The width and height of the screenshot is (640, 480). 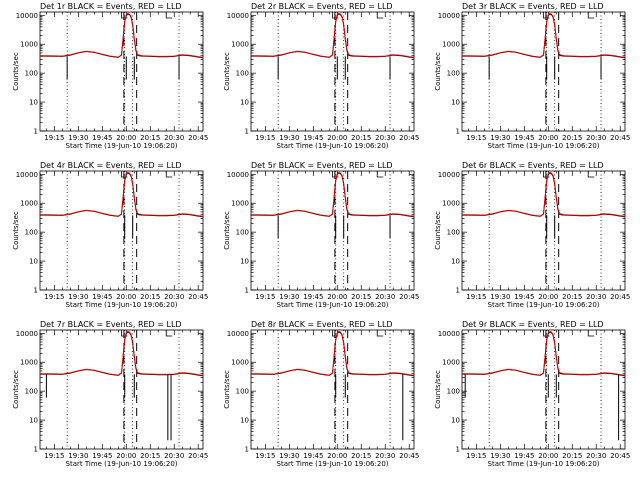 I want to click on panel-title: Det 4r BLACK = Events, RED = LLD, so click(x=111, y=165).